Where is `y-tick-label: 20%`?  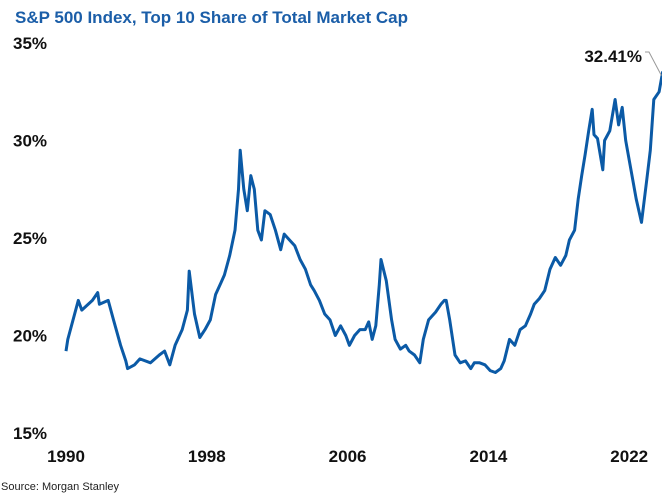 y-tick-label: 20% is located at coordinates (30, 336).